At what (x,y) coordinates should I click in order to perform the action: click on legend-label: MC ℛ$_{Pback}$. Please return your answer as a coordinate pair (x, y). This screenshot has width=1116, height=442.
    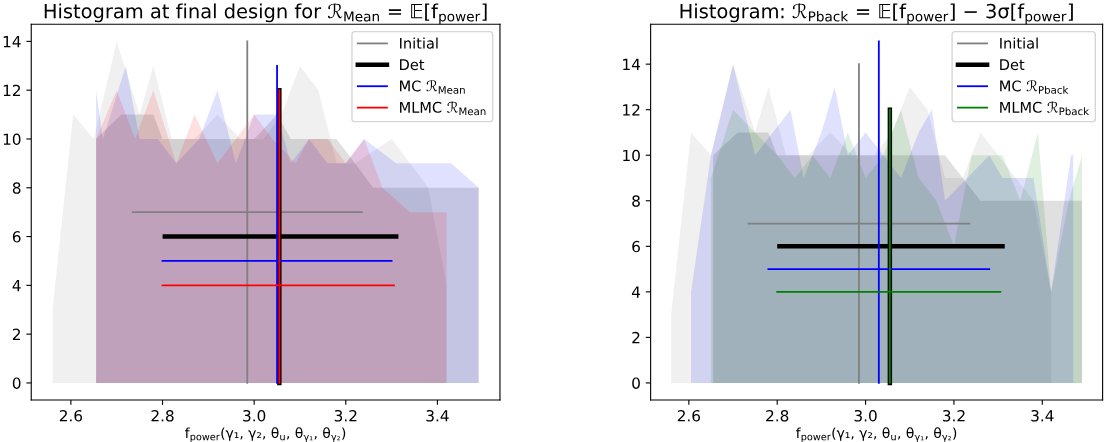
    Looking at the image, I should click on (1034, 86).